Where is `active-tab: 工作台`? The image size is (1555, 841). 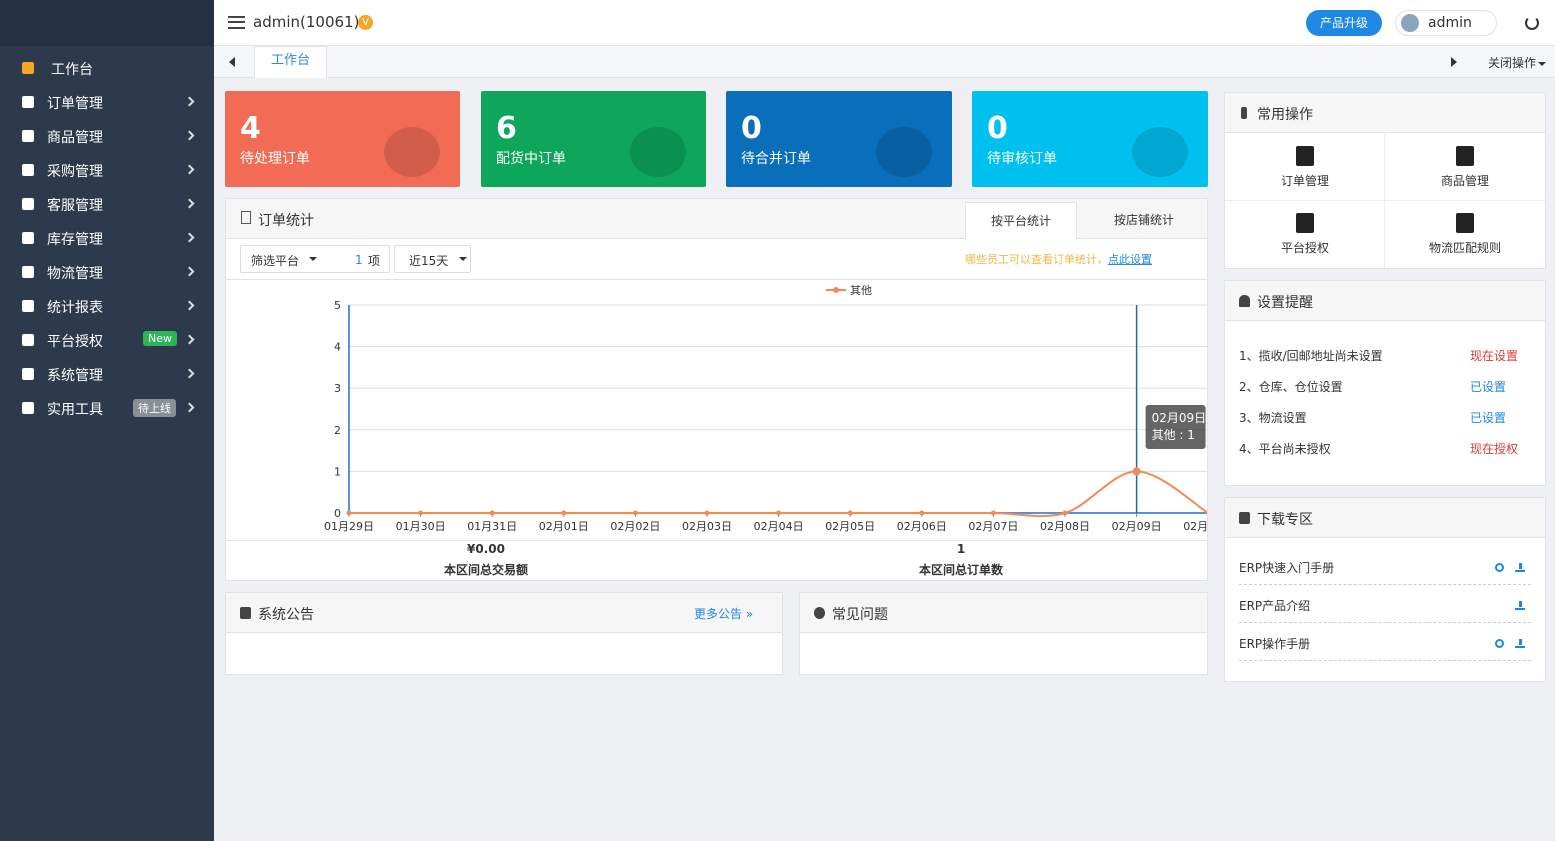 active-tab: 工作台 is located at coordinates (290, 62).